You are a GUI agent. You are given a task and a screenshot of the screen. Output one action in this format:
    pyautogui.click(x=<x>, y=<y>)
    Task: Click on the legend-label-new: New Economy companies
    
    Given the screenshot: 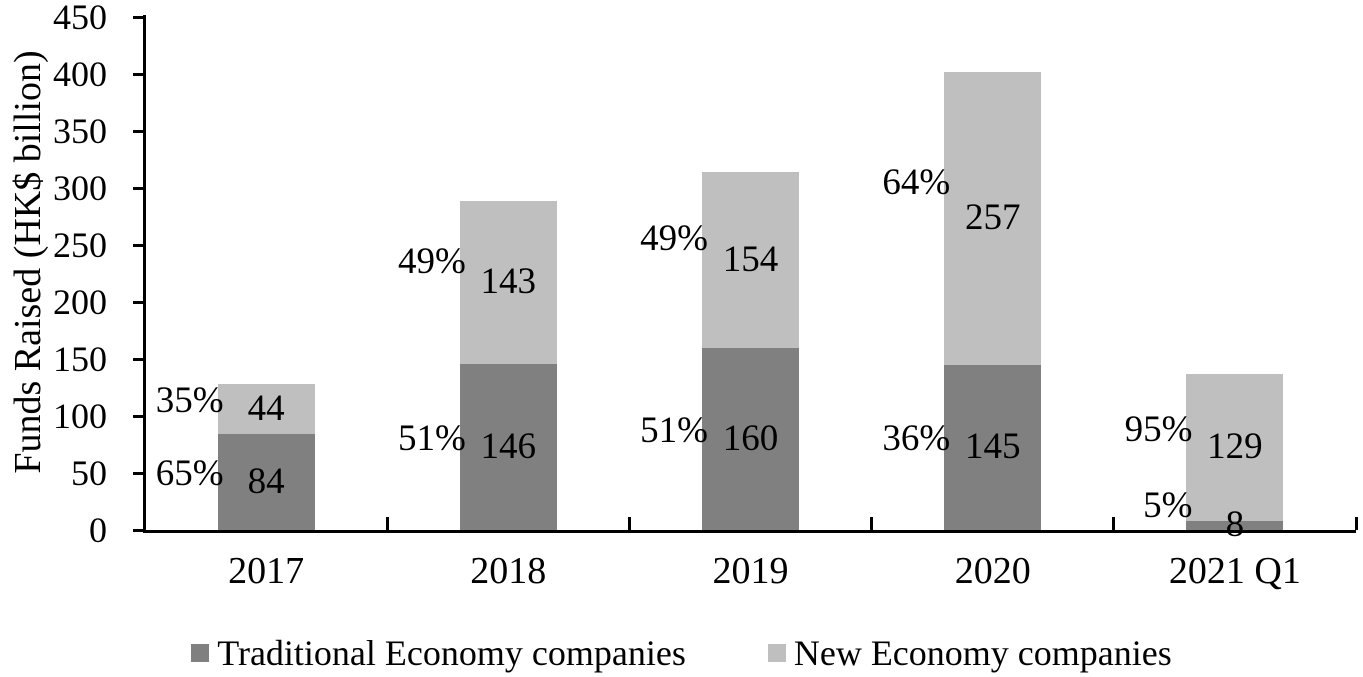 What is the action you would take?
    pyautogui.click(x=982, y=653)
    